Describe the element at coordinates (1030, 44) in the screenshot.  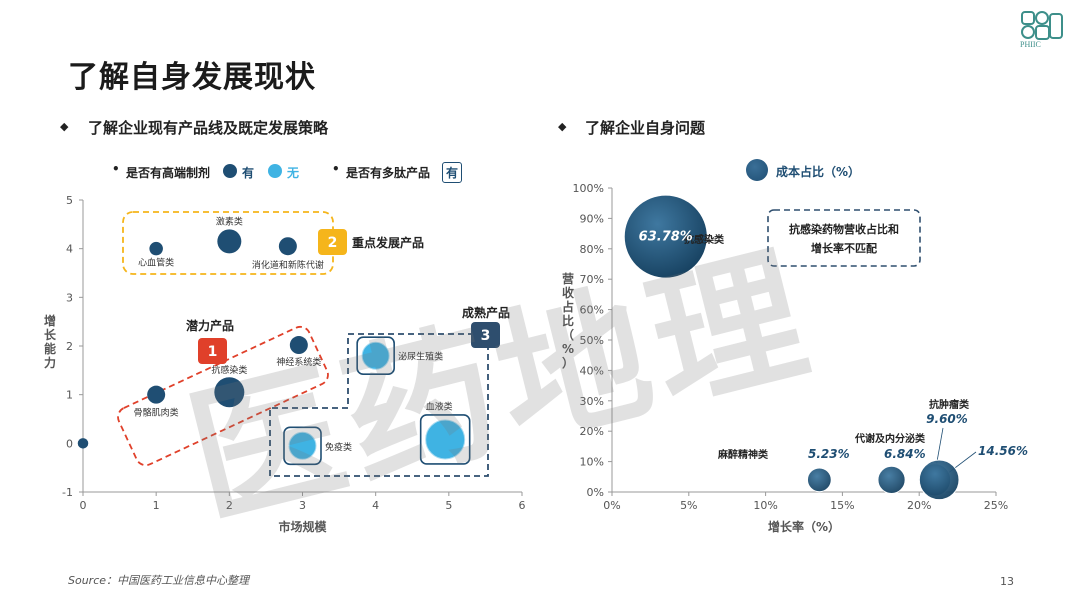
I see `logo-text: PHIIC` at that location.